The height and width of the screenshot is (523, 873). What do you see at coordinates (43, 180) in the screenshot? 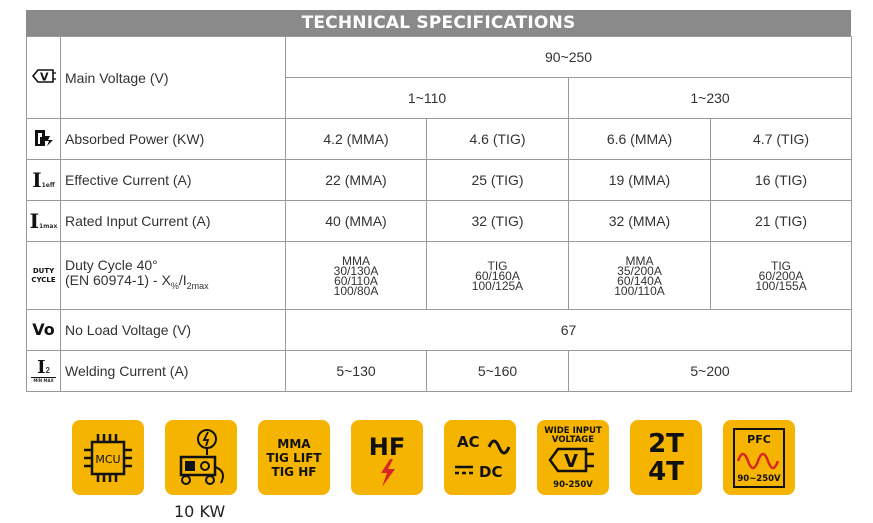
I see `i-eff-icon: I1eff` at bounding box center [43, 180].